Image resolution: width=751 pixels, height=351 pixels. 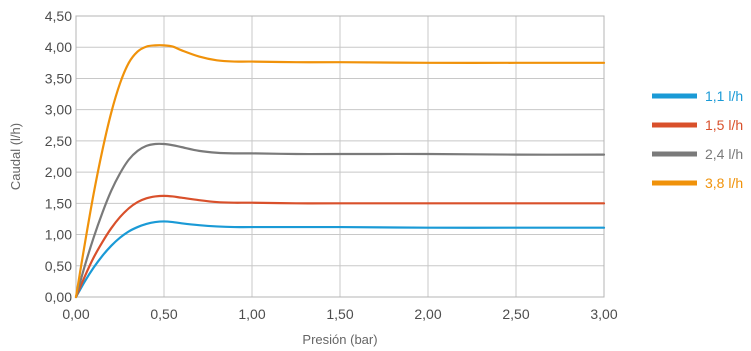 What do you see at coordinates (58, 141) in the screenshot?
I see `y-tick-label: 2,50` at bounding box center [58, 141].